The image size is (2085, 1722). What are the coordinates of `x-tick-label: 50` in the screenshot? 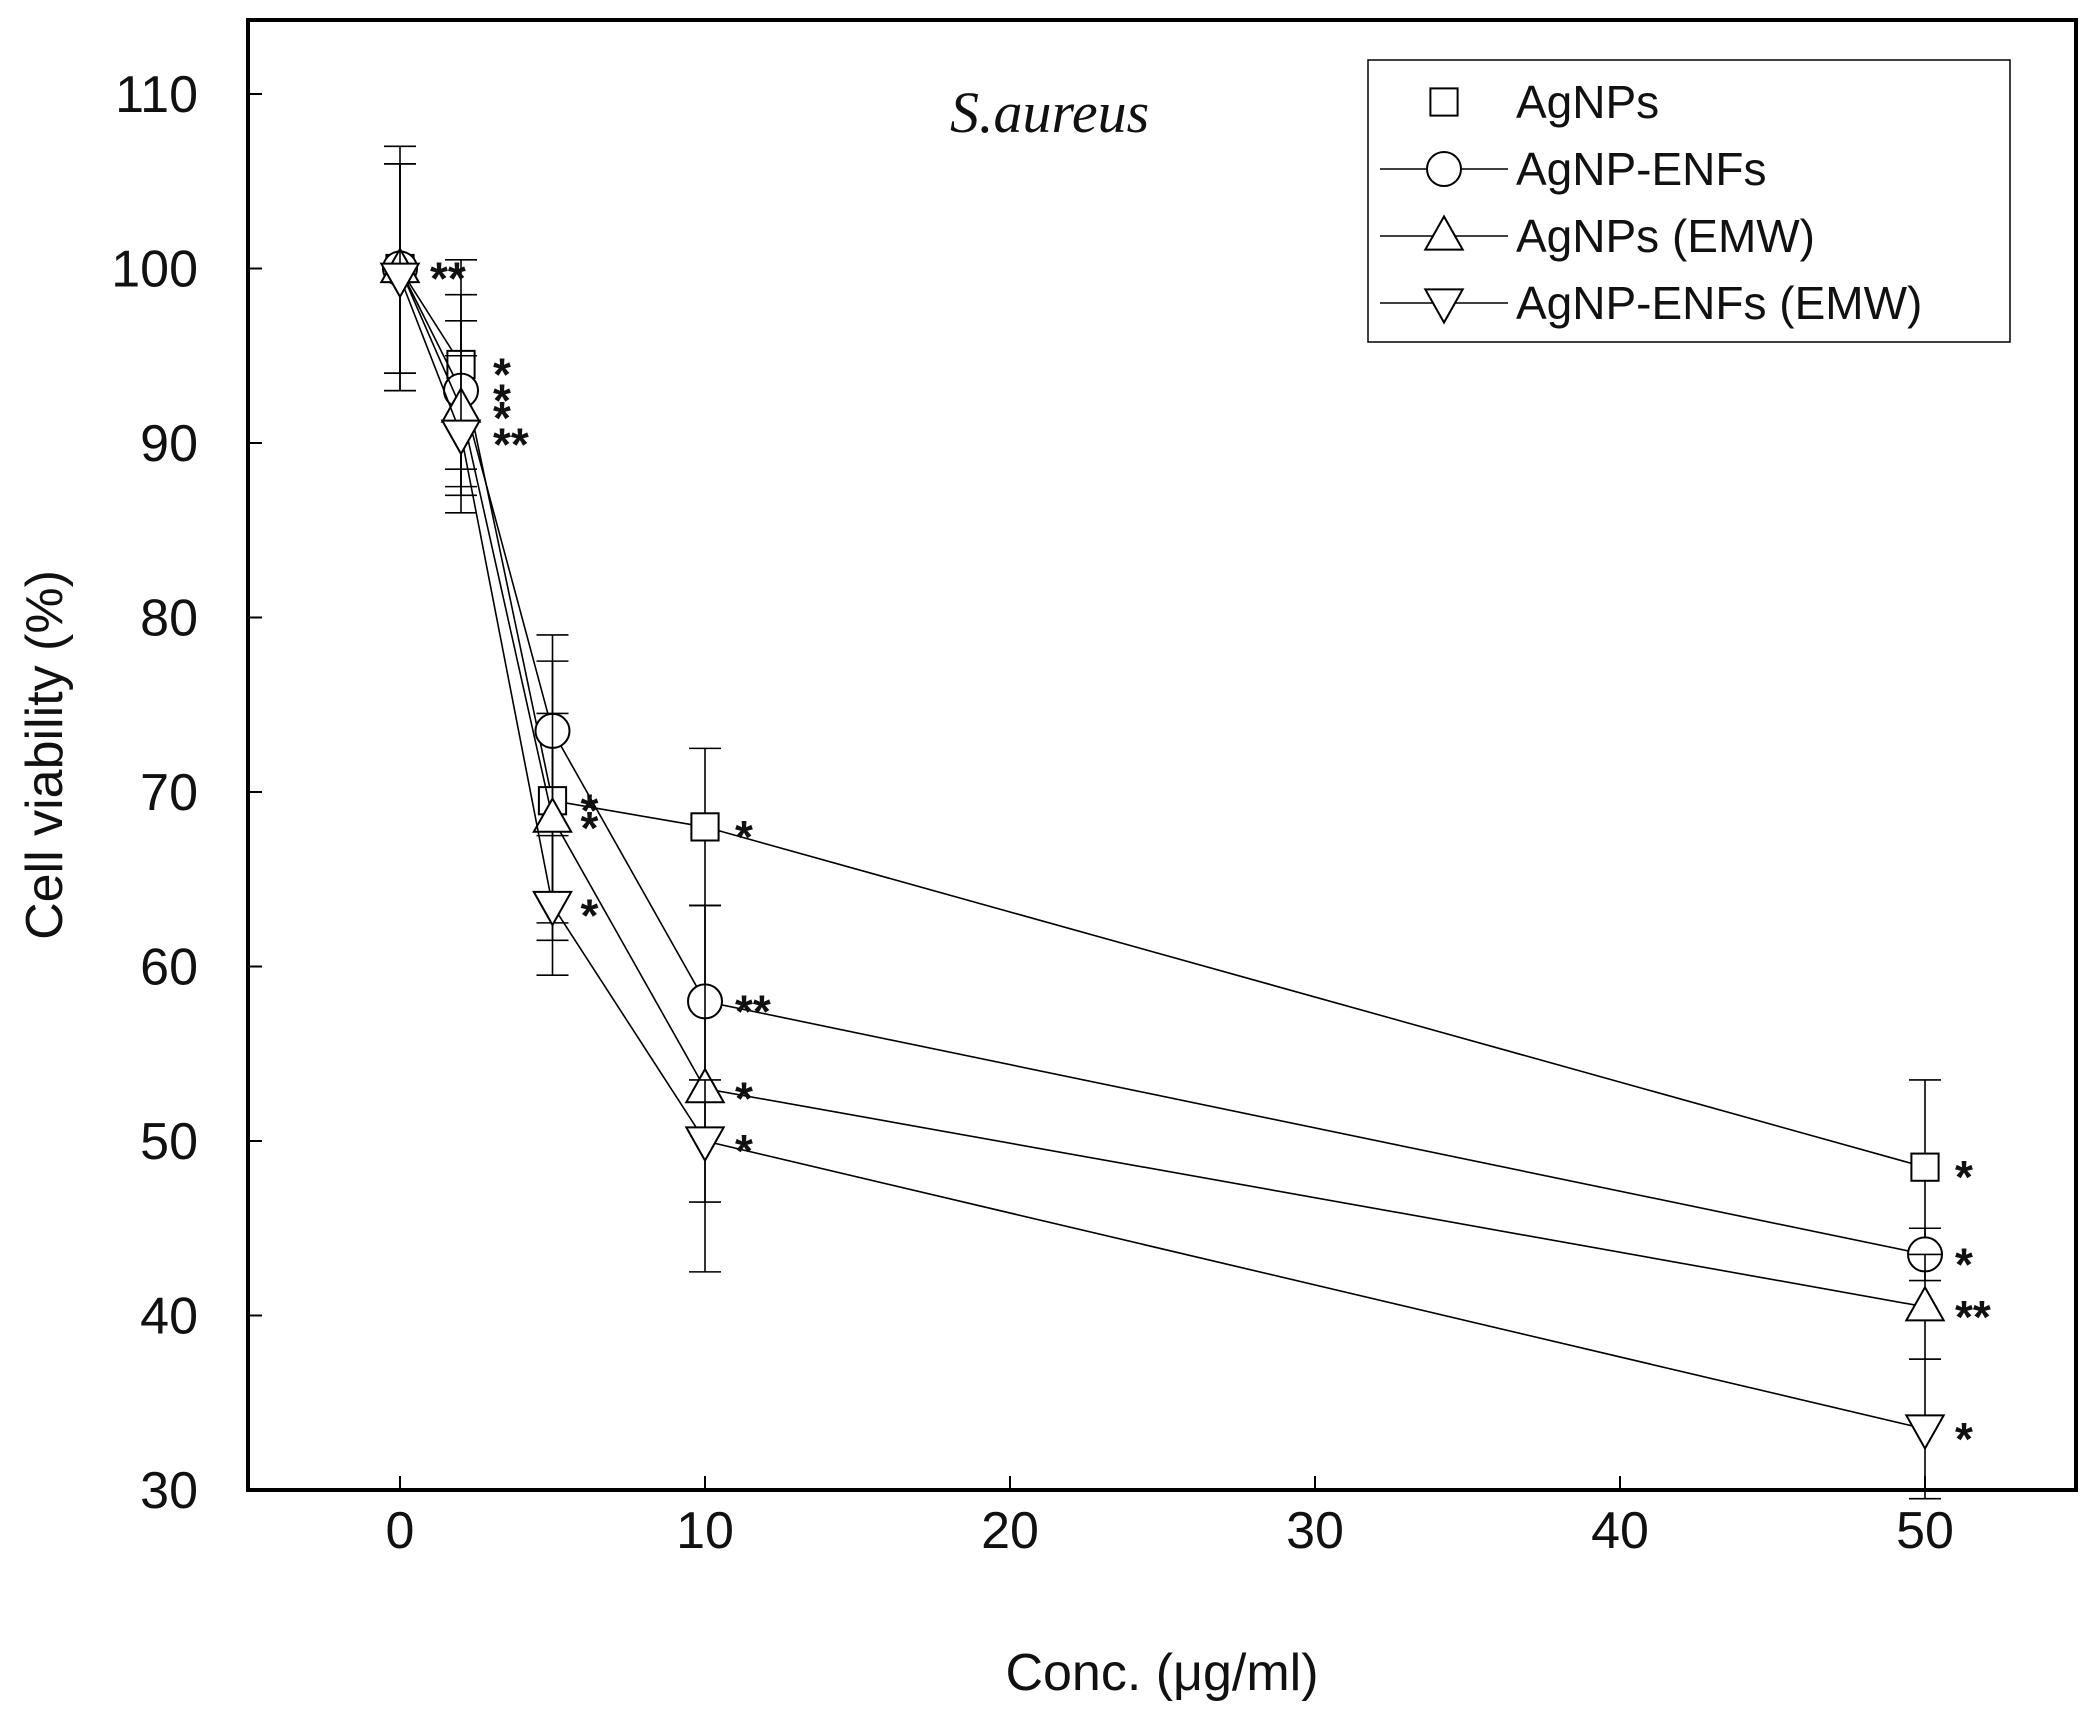 It's located at (1925, 1531).